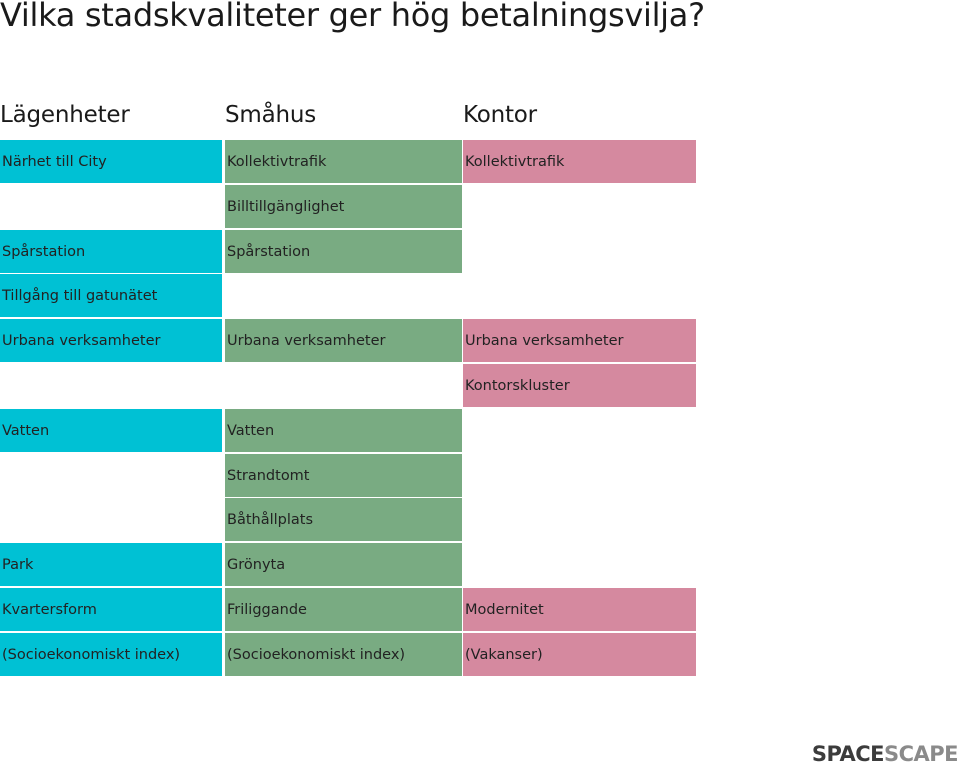 This screenshot has width=960, height=767. What do you see at coordinates (579, 654) in the screenshot?
I see `cell-kontor: (Vakanser)` at bounding box center [579, 654].